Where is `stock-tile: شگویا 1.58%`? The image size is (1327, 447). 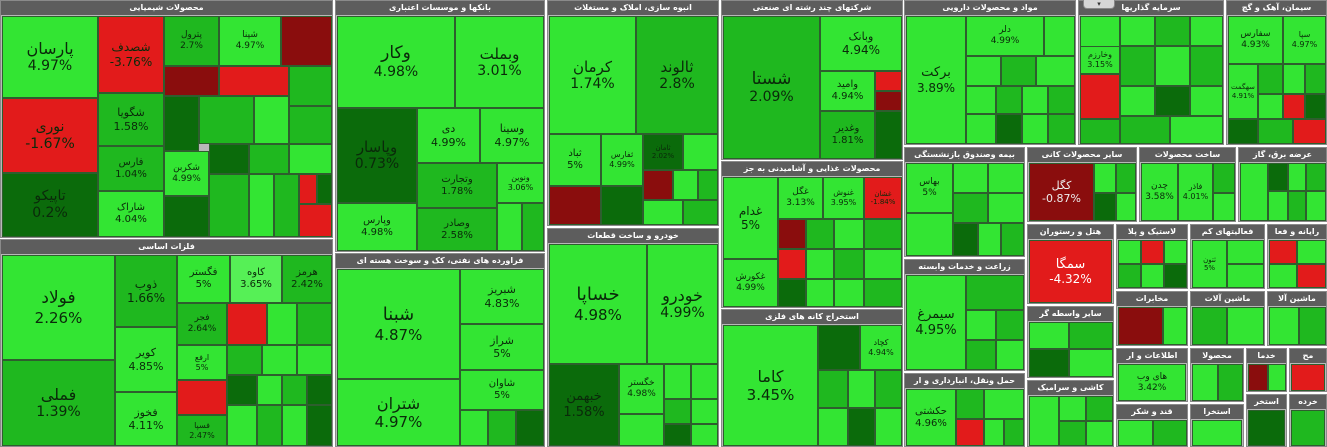 stock-tile: شگویا 1.58% is located at coordinates (131, 119).